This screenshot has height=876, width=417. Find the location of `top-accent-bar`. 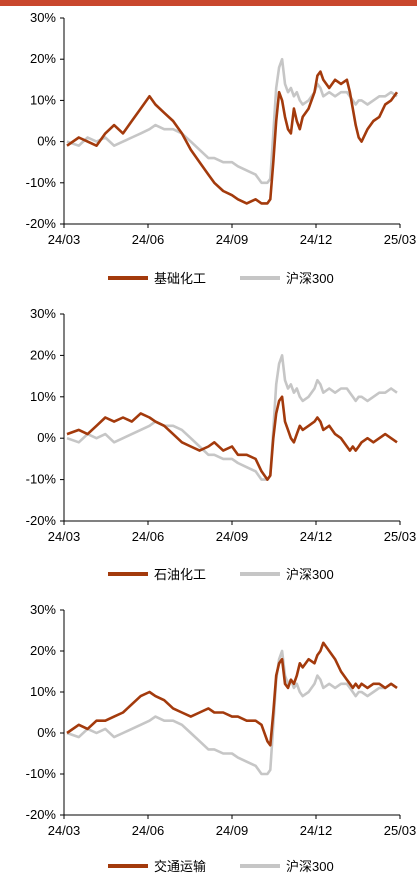

top-accent-bar is located at coordinates (208, 3).